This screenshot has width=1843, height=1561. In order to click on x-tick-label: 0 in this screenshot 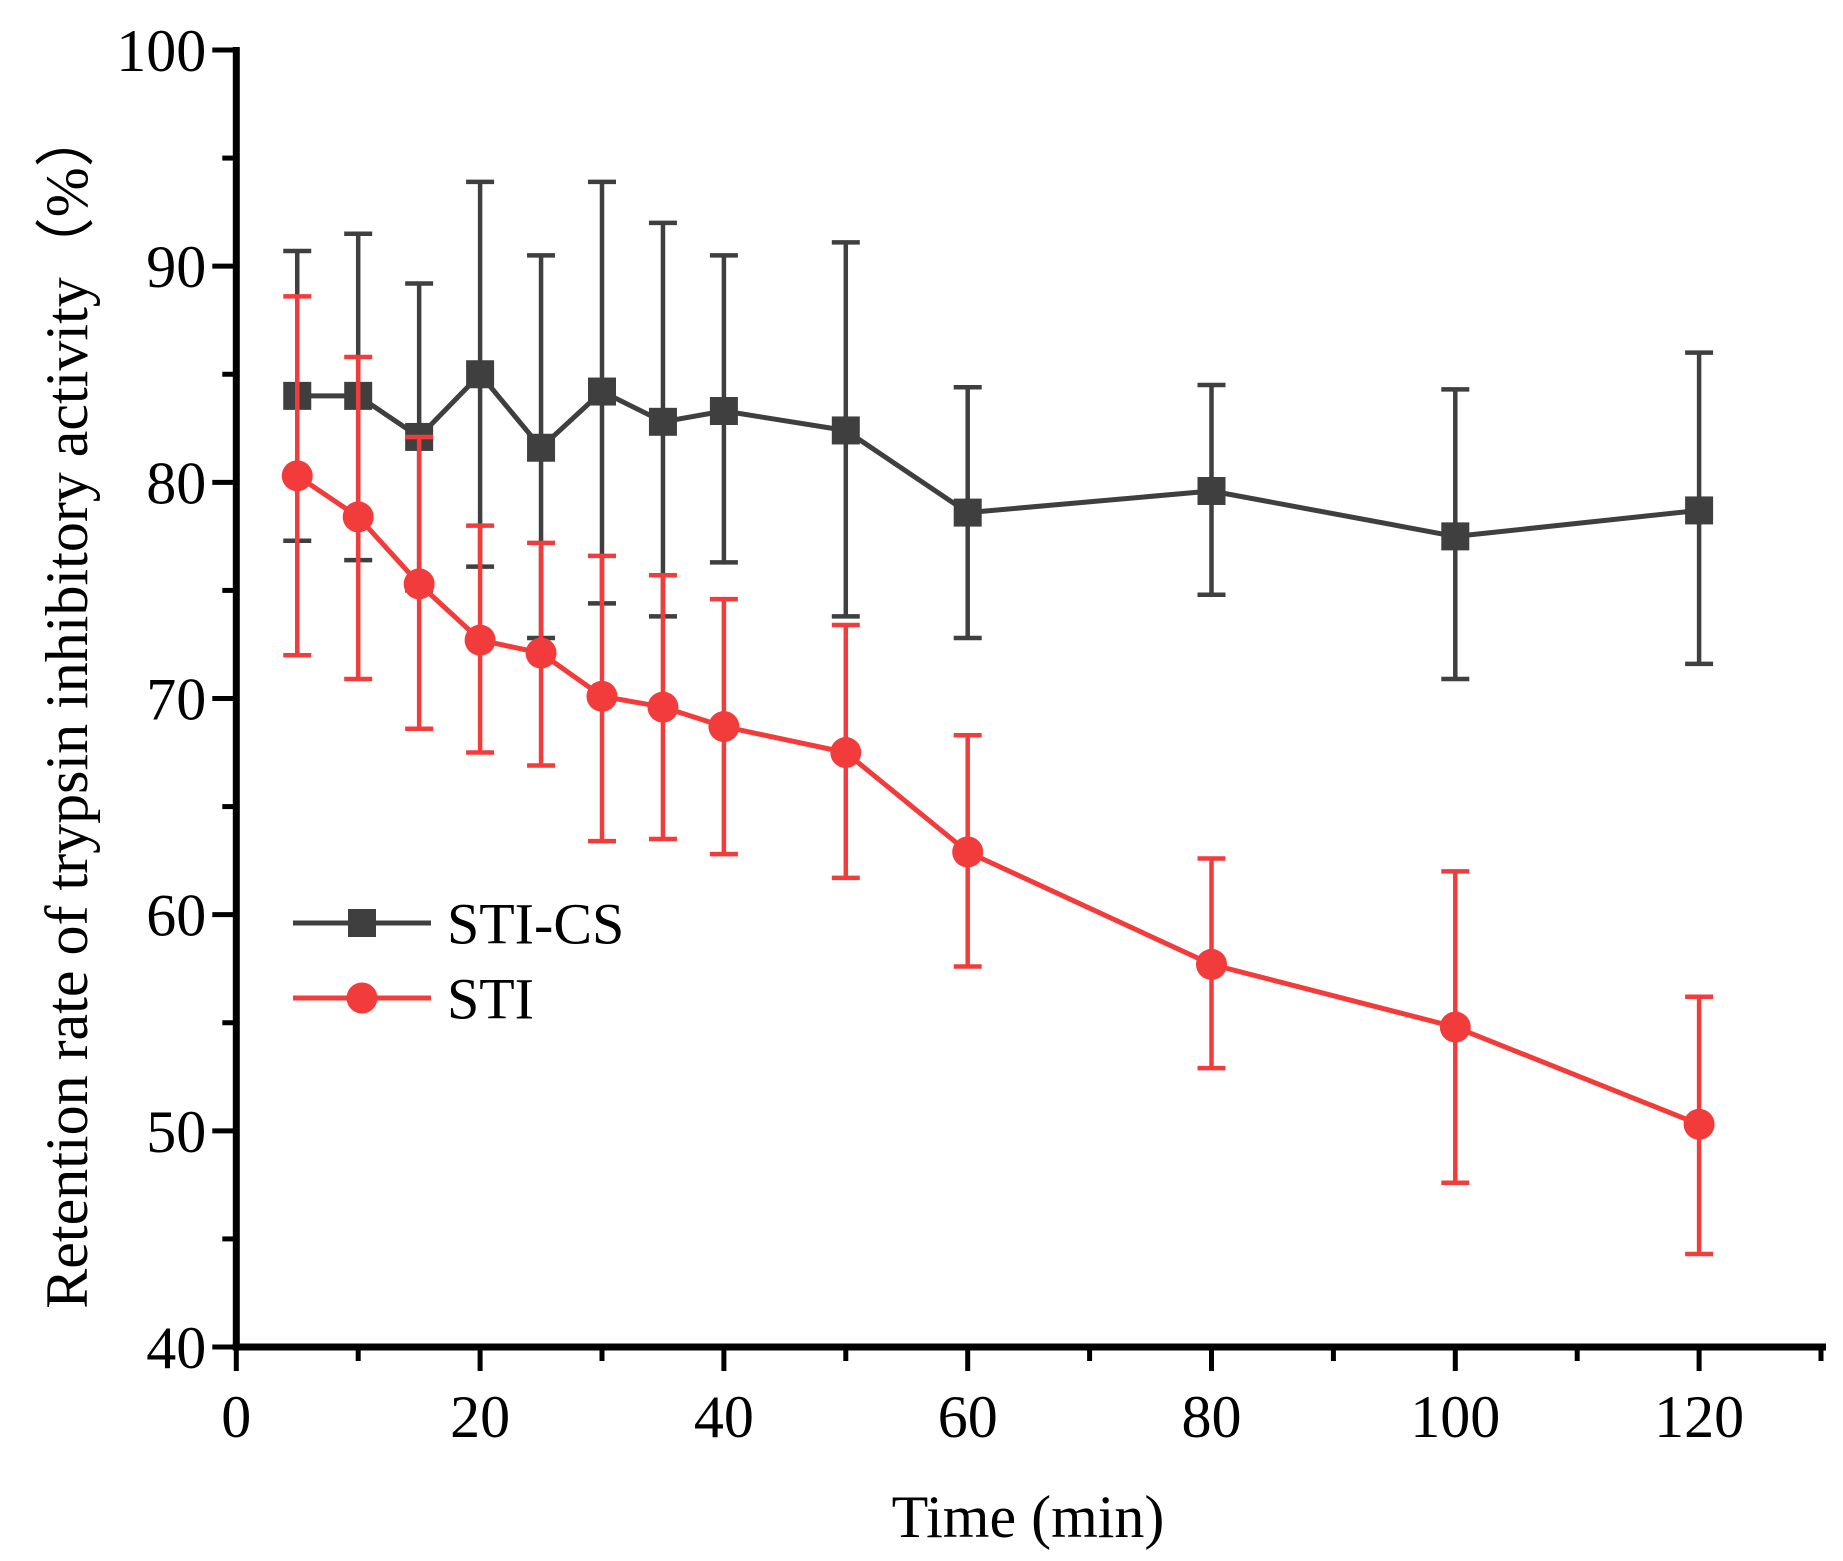, I will do `click(236, 1417)`.